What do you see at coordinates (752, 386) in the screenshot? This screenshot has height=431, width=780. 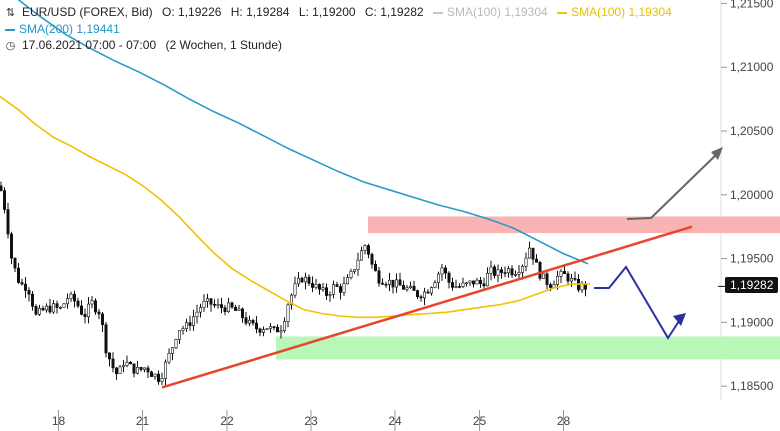 I see `y-tick-label: 1,18500` at bounding box center [752, 386].